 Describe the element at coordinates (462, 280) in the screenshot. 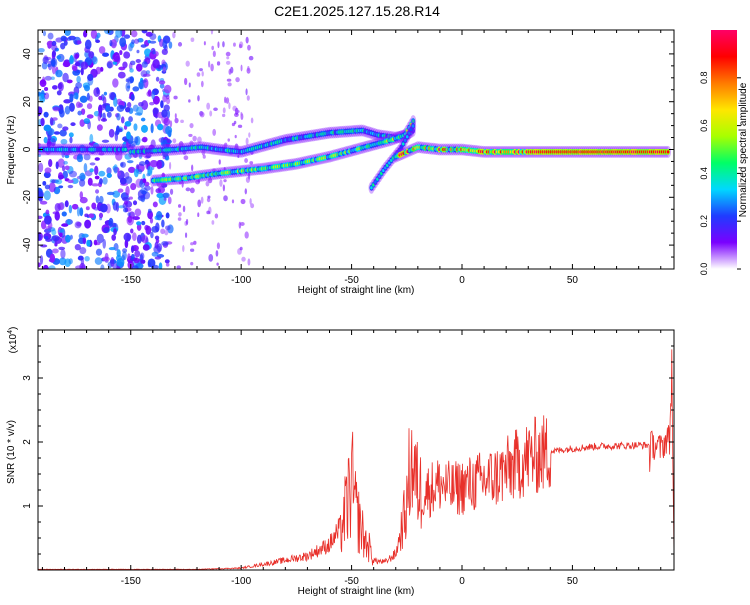

I see `spectrogram-x-tick-label: 0` at that location.